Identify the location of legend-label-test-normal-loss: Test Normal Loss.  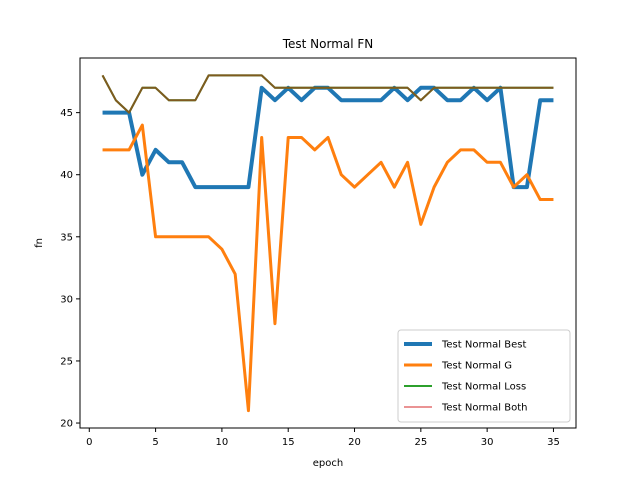
(483, 387).